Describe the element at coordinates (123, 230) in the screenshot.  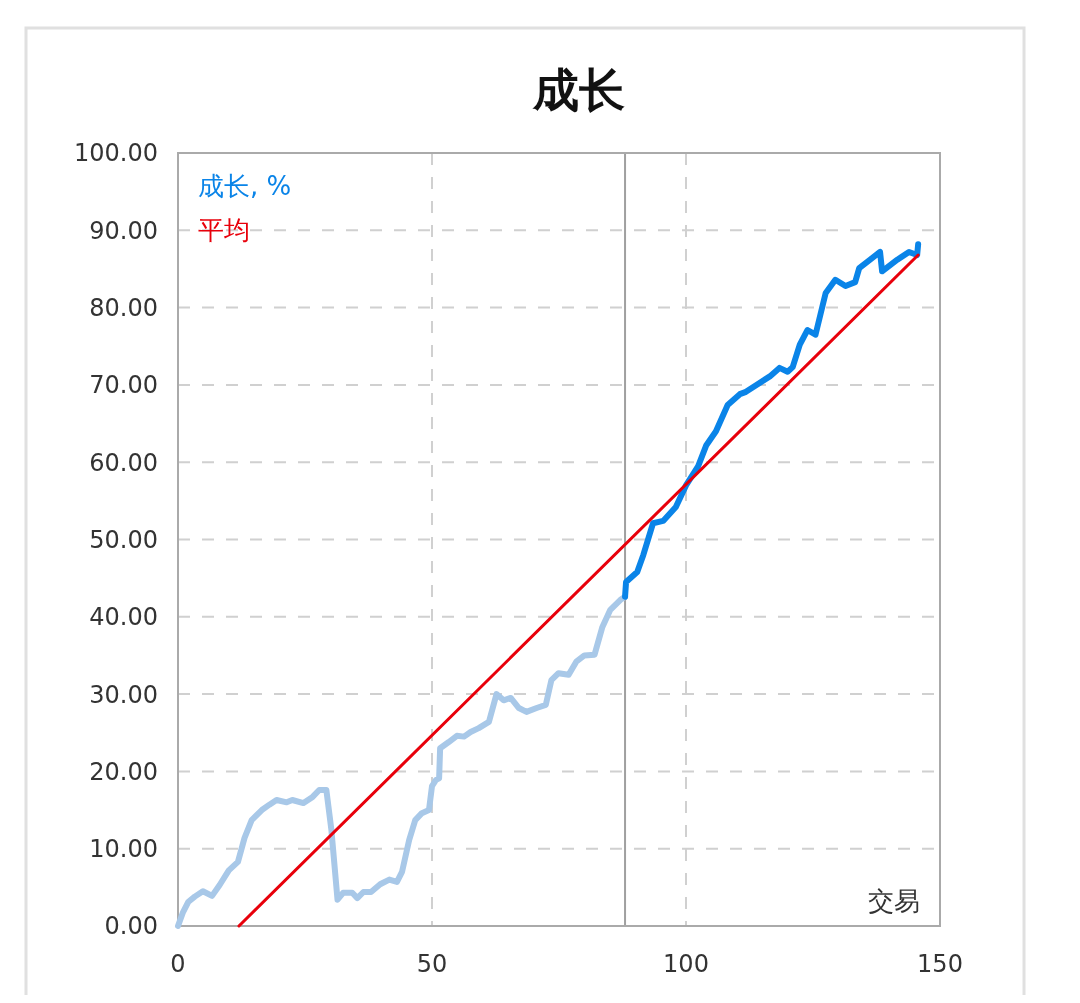
I see `y-tick-label: 90.00` at that location.